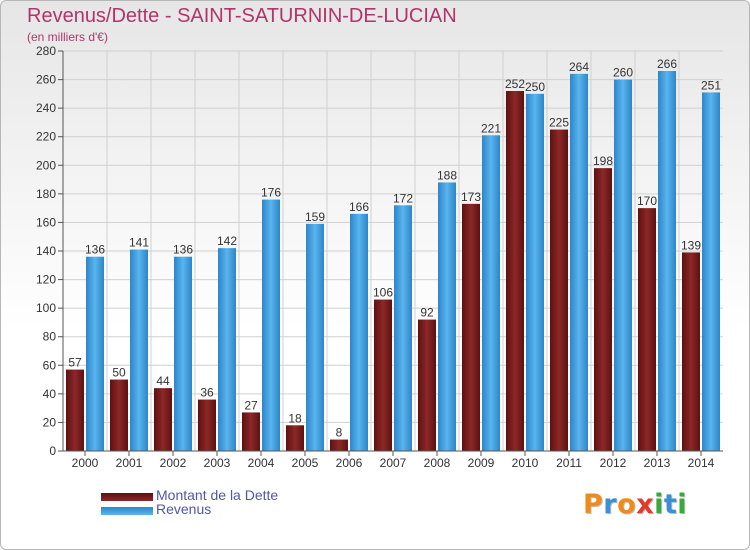 This screenshot has width=750, height=550. Describe the element at coordinates (85, 463) in the screenshot. I see `x-tick-label: 2000` at that location.